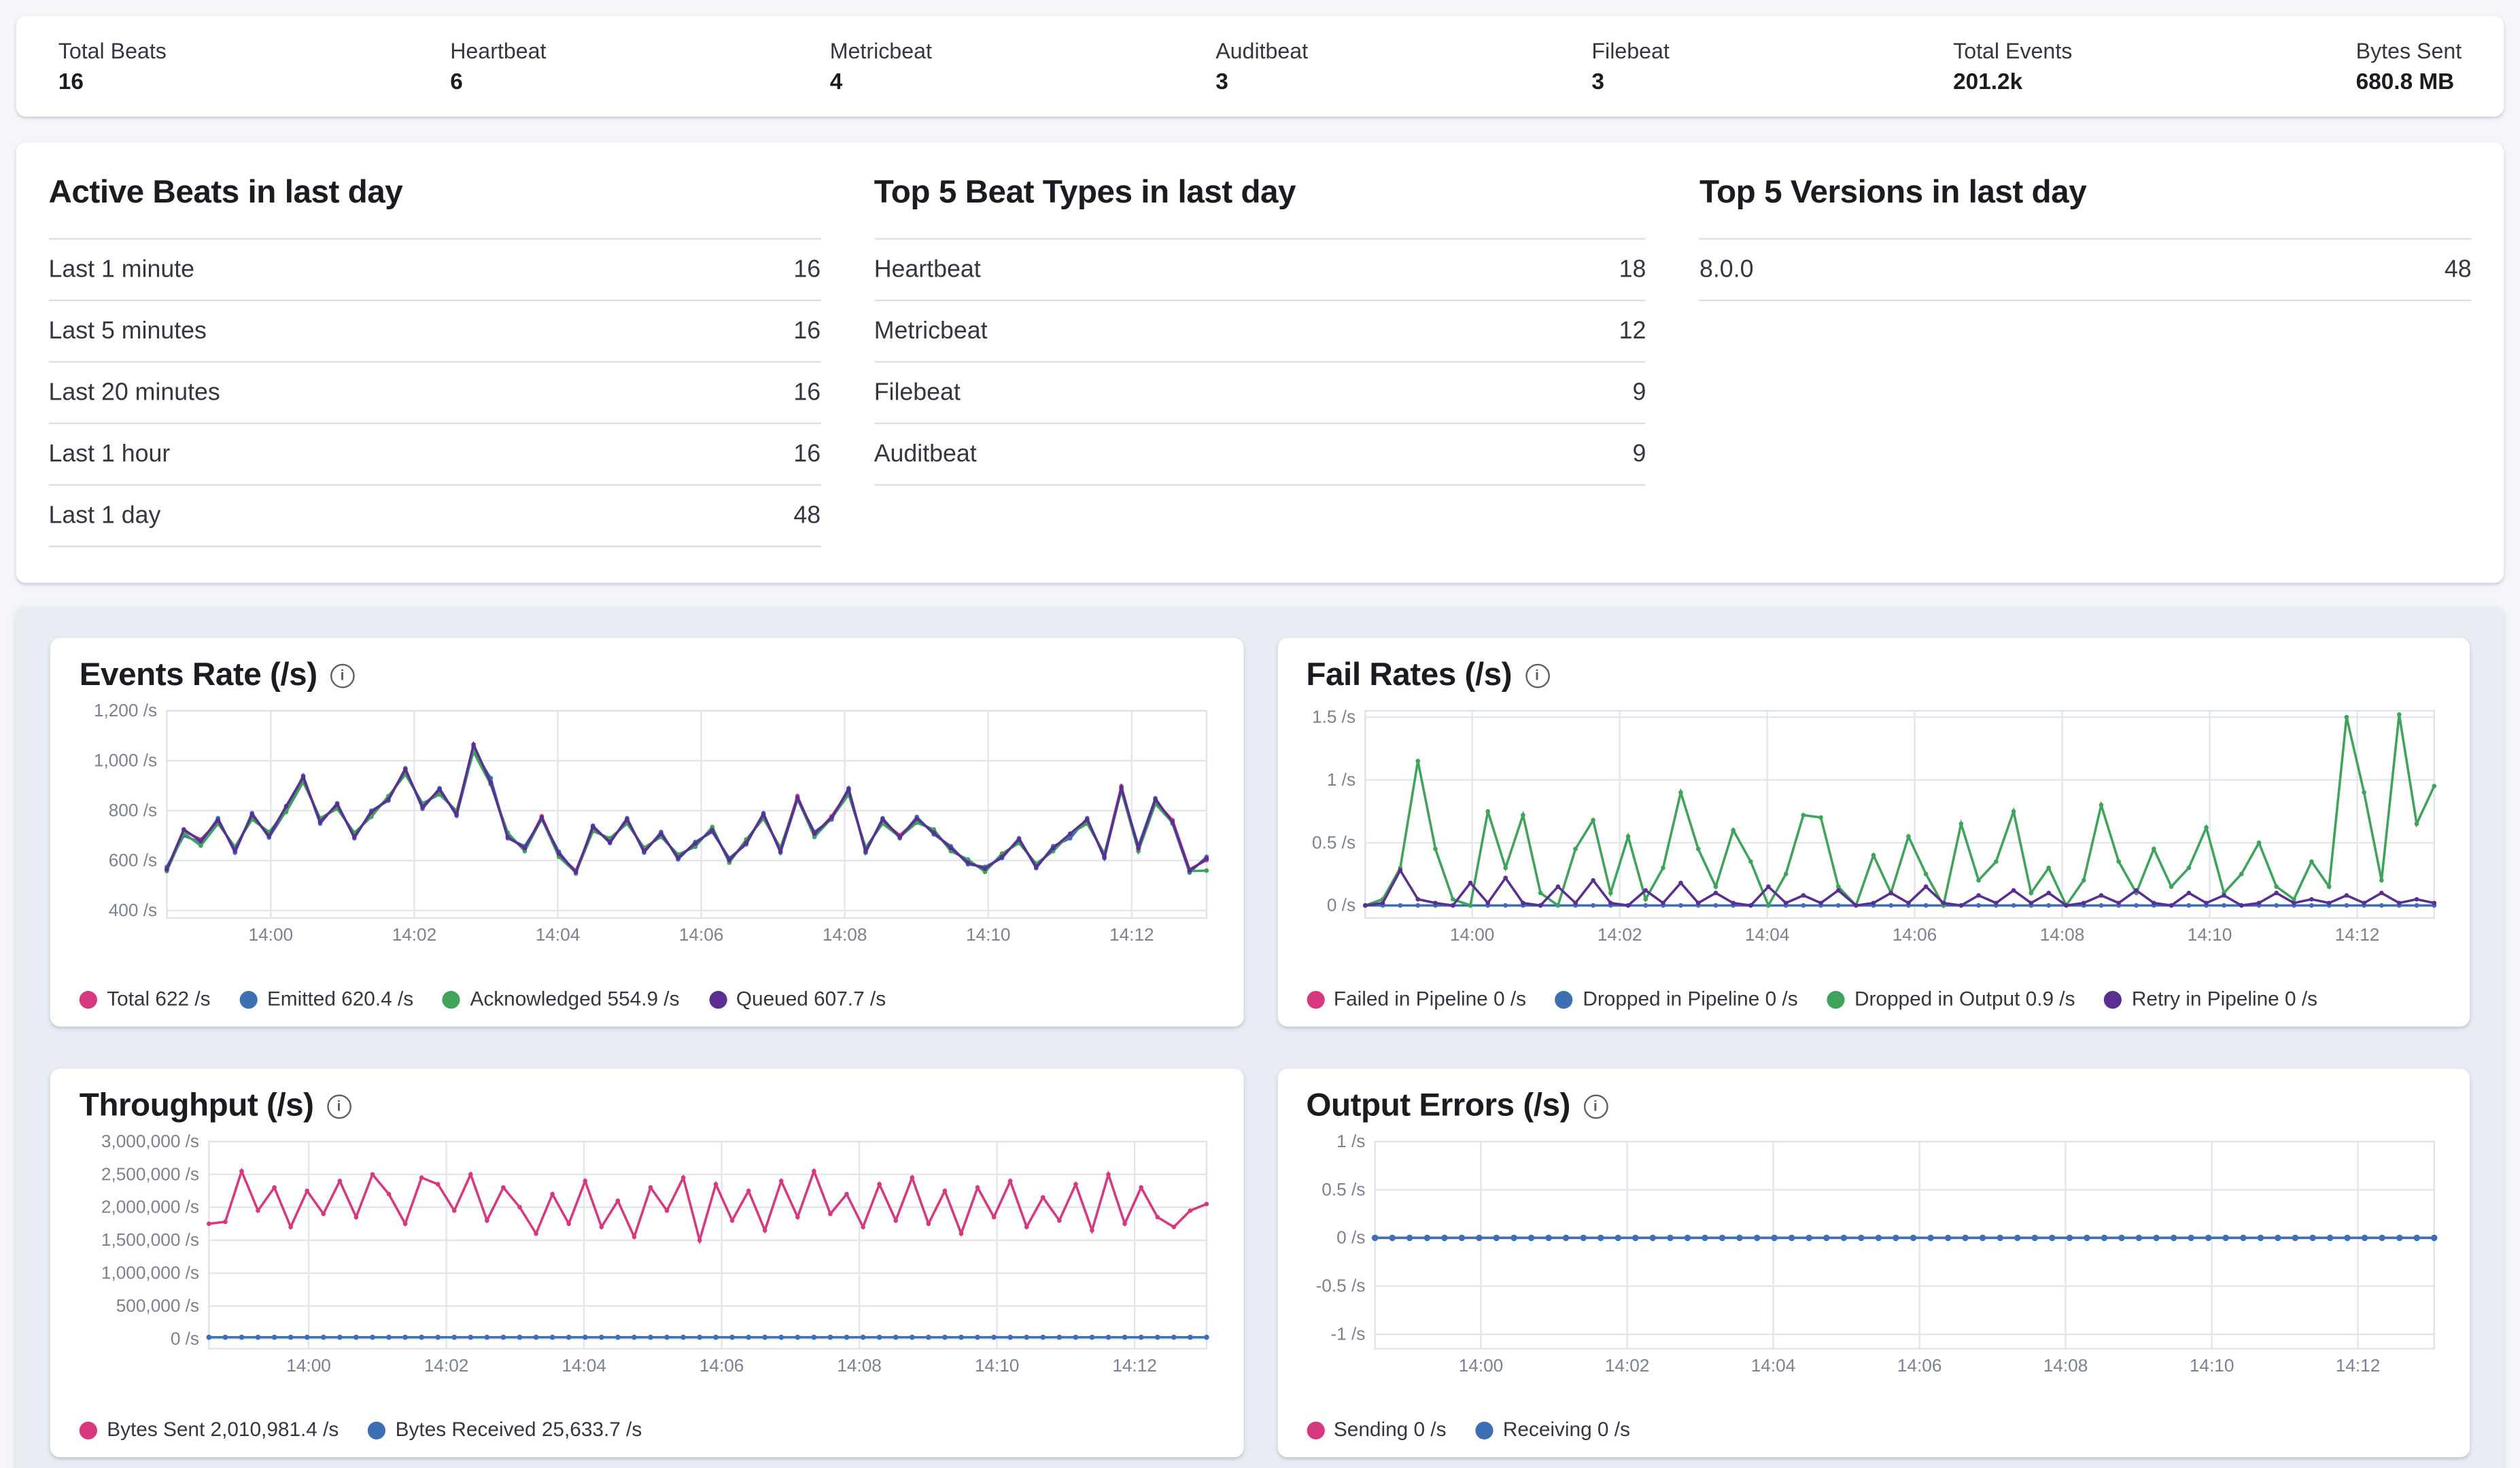 The width and height of the screenshot is (2520, 1468). What do you see at coordinates (113, 66) in the screenshot?
I see `stat-item: Total Beats 16` at bounding box center [113, 66].